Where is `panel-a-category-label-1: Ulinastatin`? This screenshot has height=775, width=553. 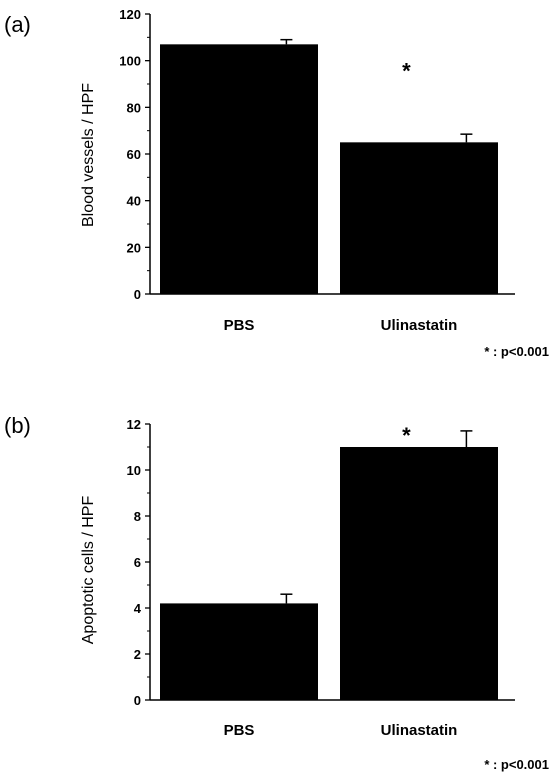
panel-a-category-label-1: Ulinastatin is located at coordinates (419, 325).